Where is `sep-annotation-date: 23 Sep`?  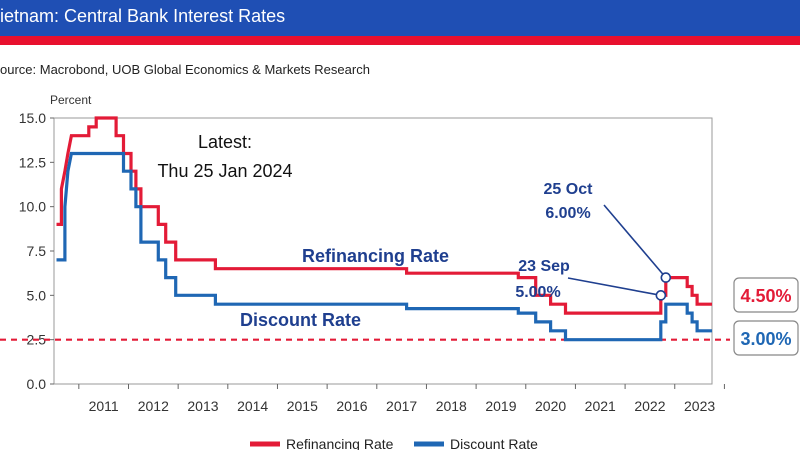 sep-annotation-date: 23 Sep is located at coordinates (544, 266).